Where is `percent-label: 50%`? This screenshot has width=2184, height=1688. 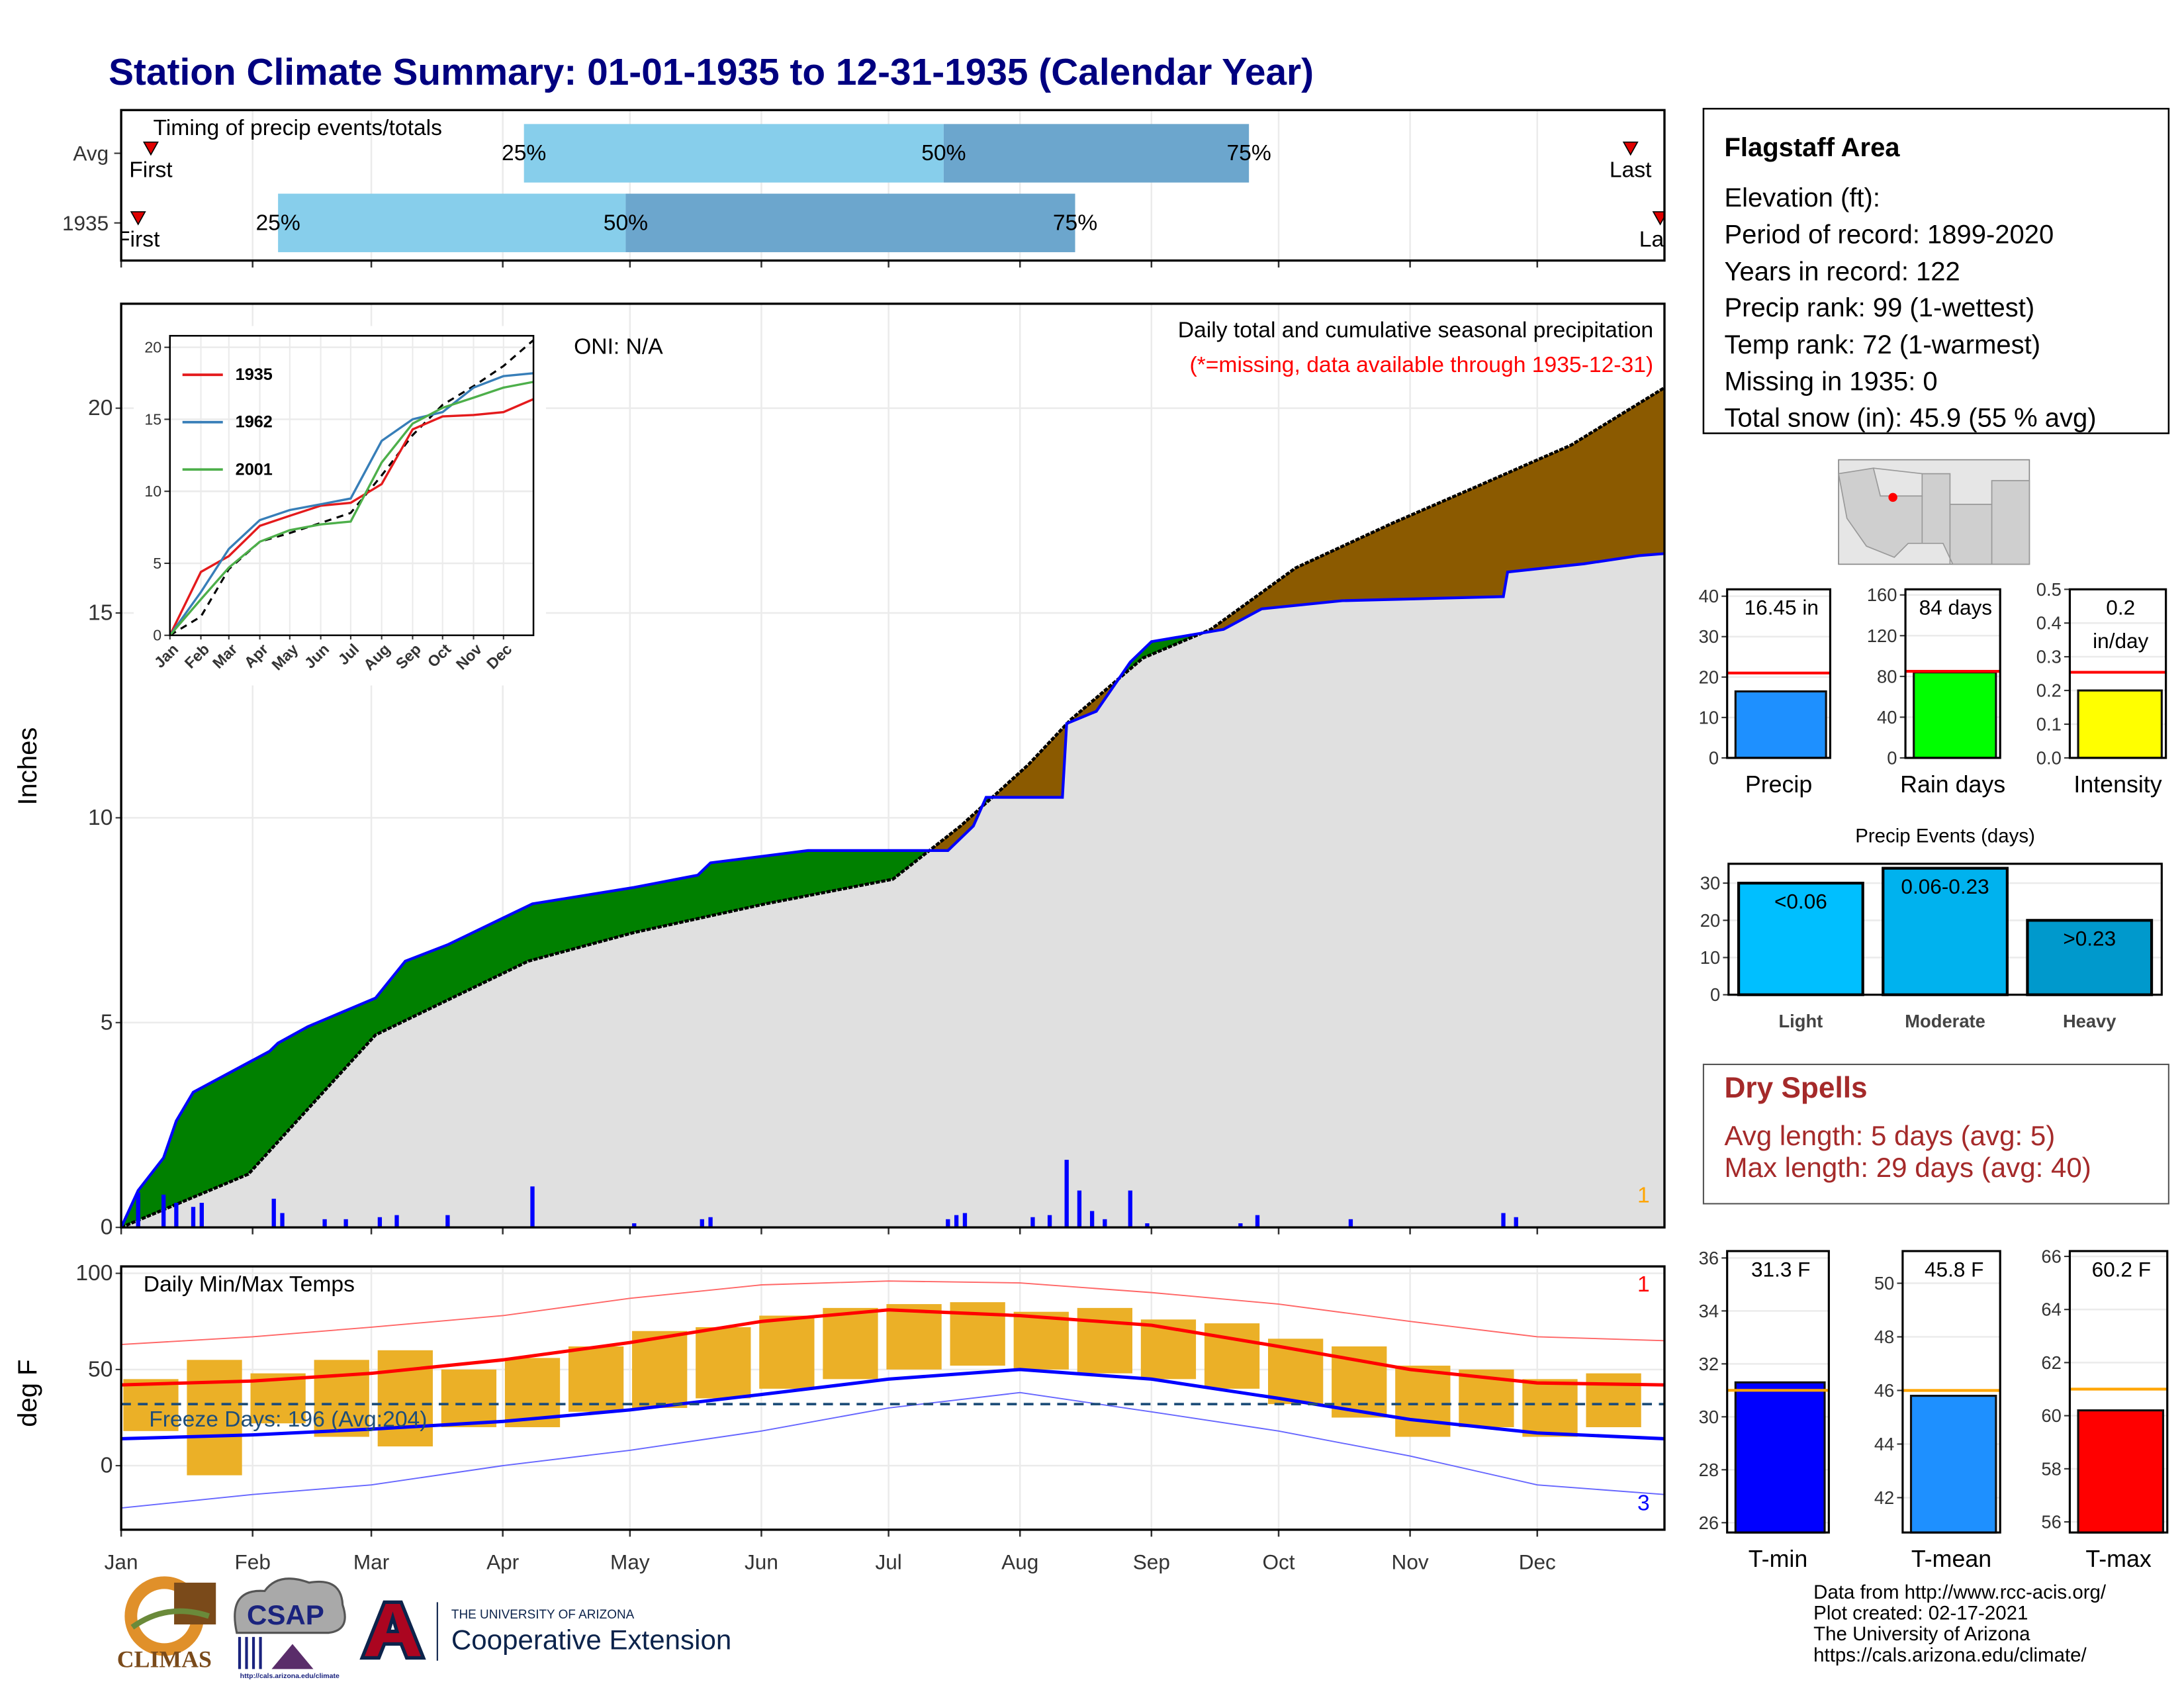 percent-label: 50% is located at coordinates (943, 153).